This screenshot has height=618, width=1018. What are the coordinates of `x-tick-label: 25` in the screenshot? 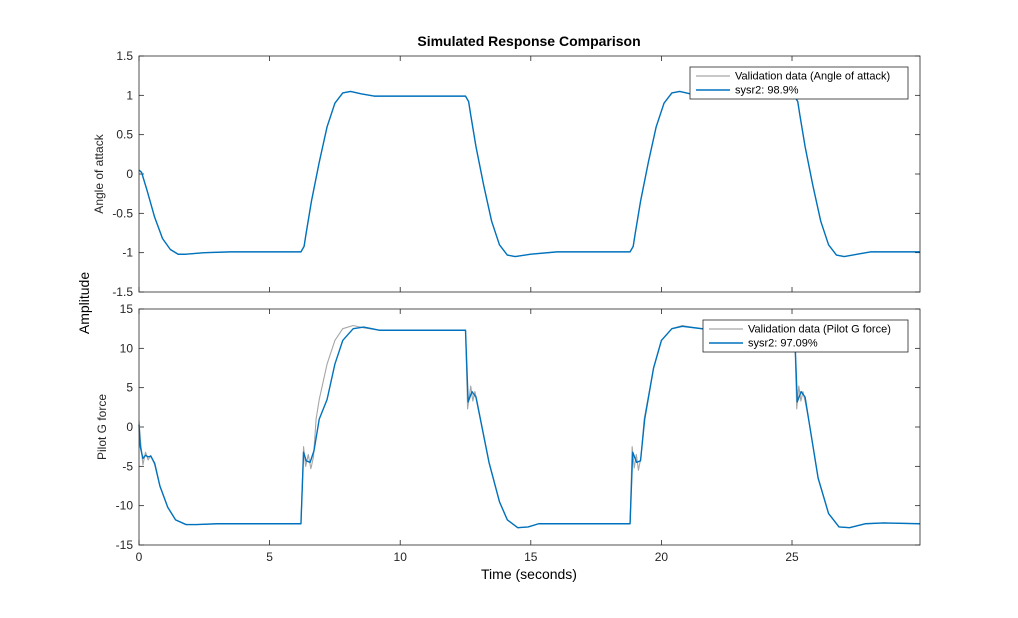 It's located at (792, 557).